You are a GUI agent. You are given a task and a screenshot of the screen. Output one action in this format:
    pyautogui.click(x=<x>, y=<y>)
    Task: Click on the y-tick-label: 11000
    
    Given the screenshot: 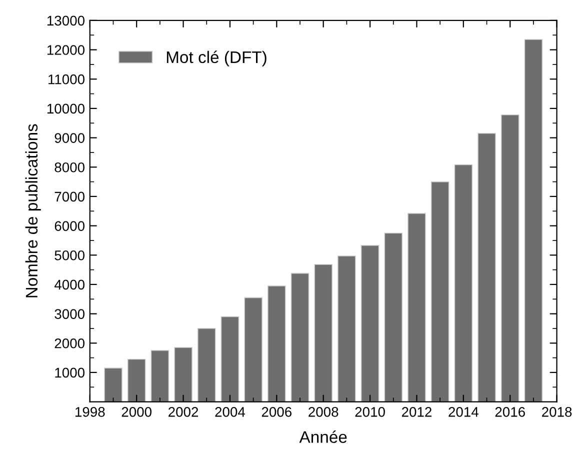 What is the action you would take?
    pyautogui.click(x=66, y=79)
    